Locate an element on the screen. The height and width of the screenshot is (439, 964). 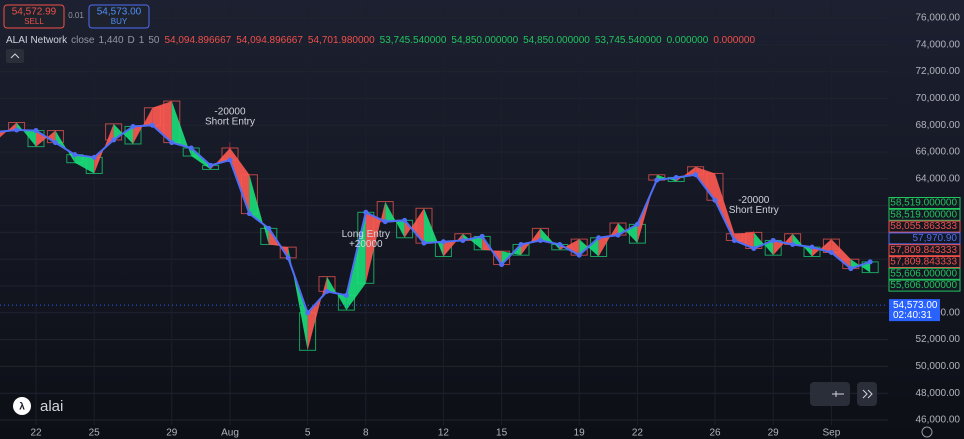
legend-param: 50 is located at coordinates (154, 40).